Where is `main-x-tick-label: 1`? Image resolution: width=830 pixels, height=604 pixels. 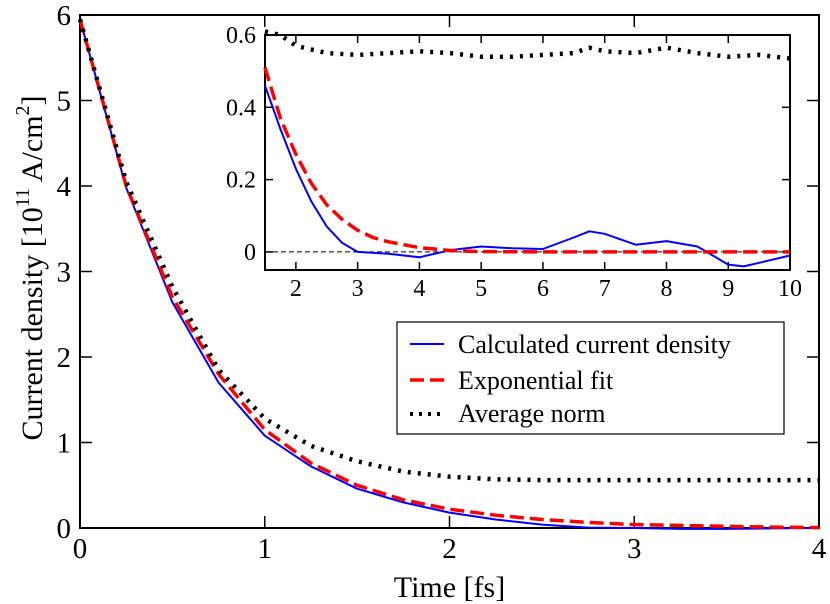
main-x-tick-label: 1 is located at coordinates (265, 549).